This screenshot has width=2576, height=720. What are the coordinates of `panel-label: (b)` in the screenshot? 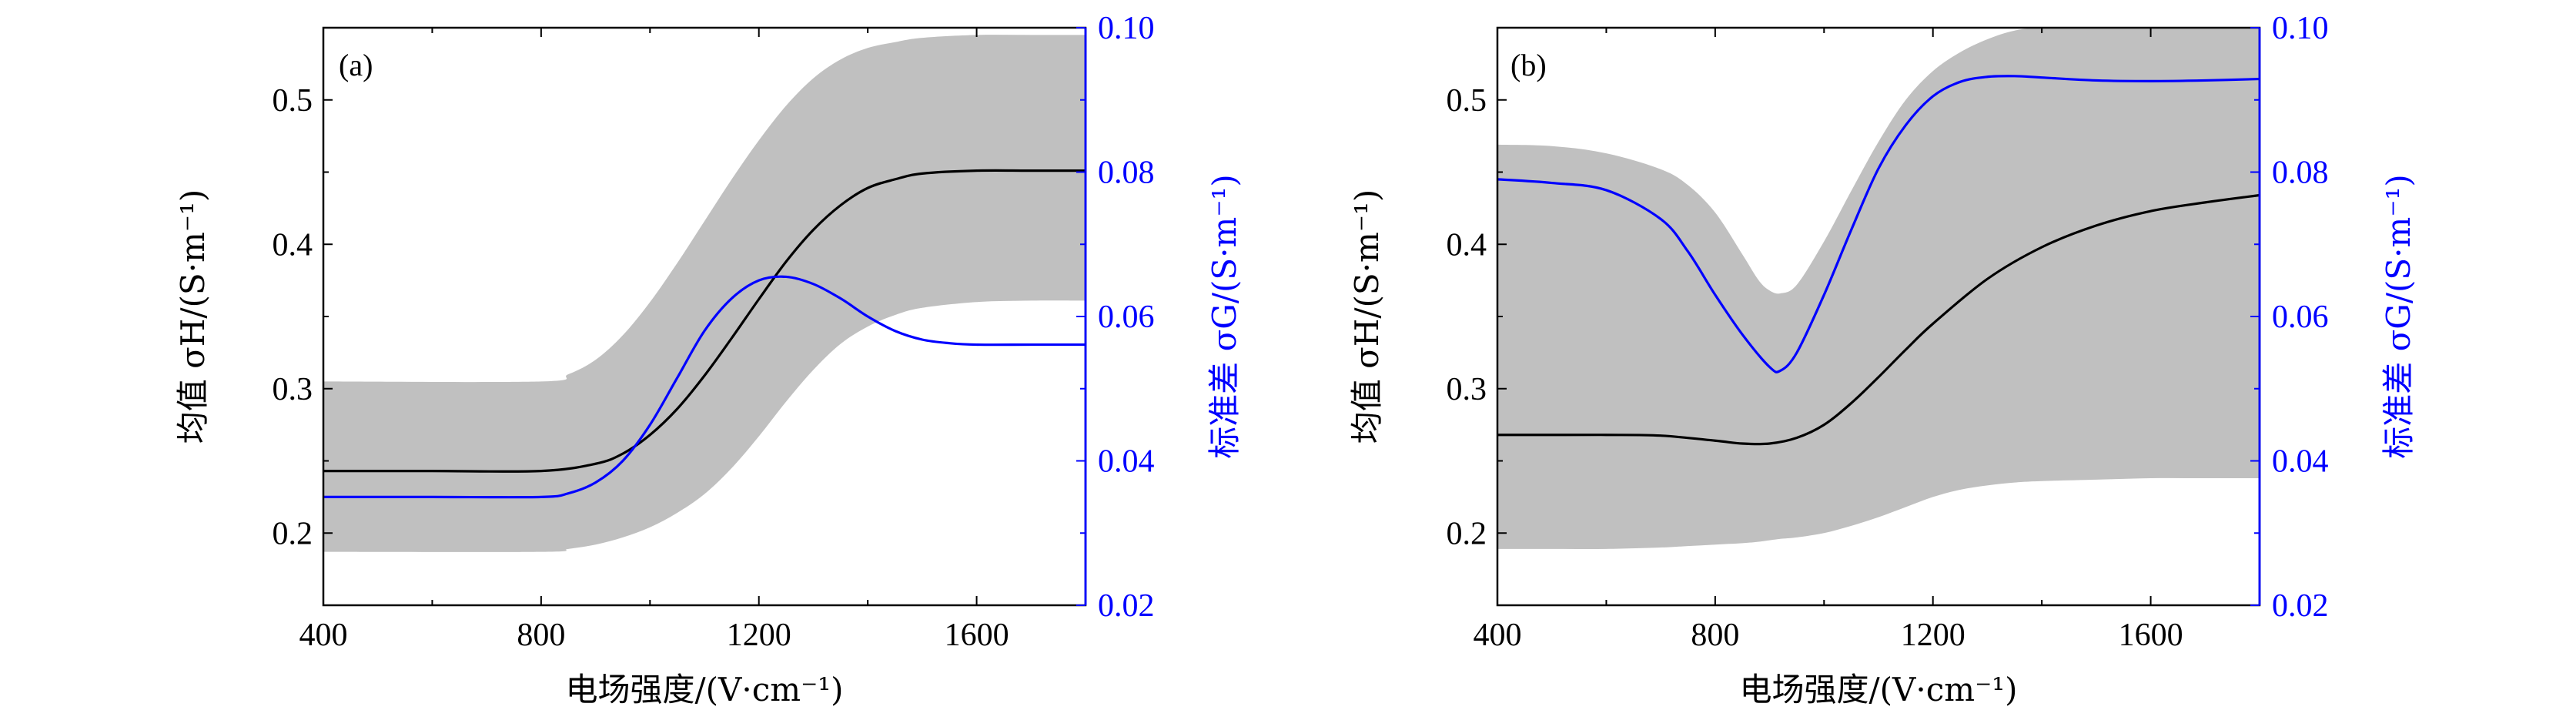 It's located at (1529, 65).